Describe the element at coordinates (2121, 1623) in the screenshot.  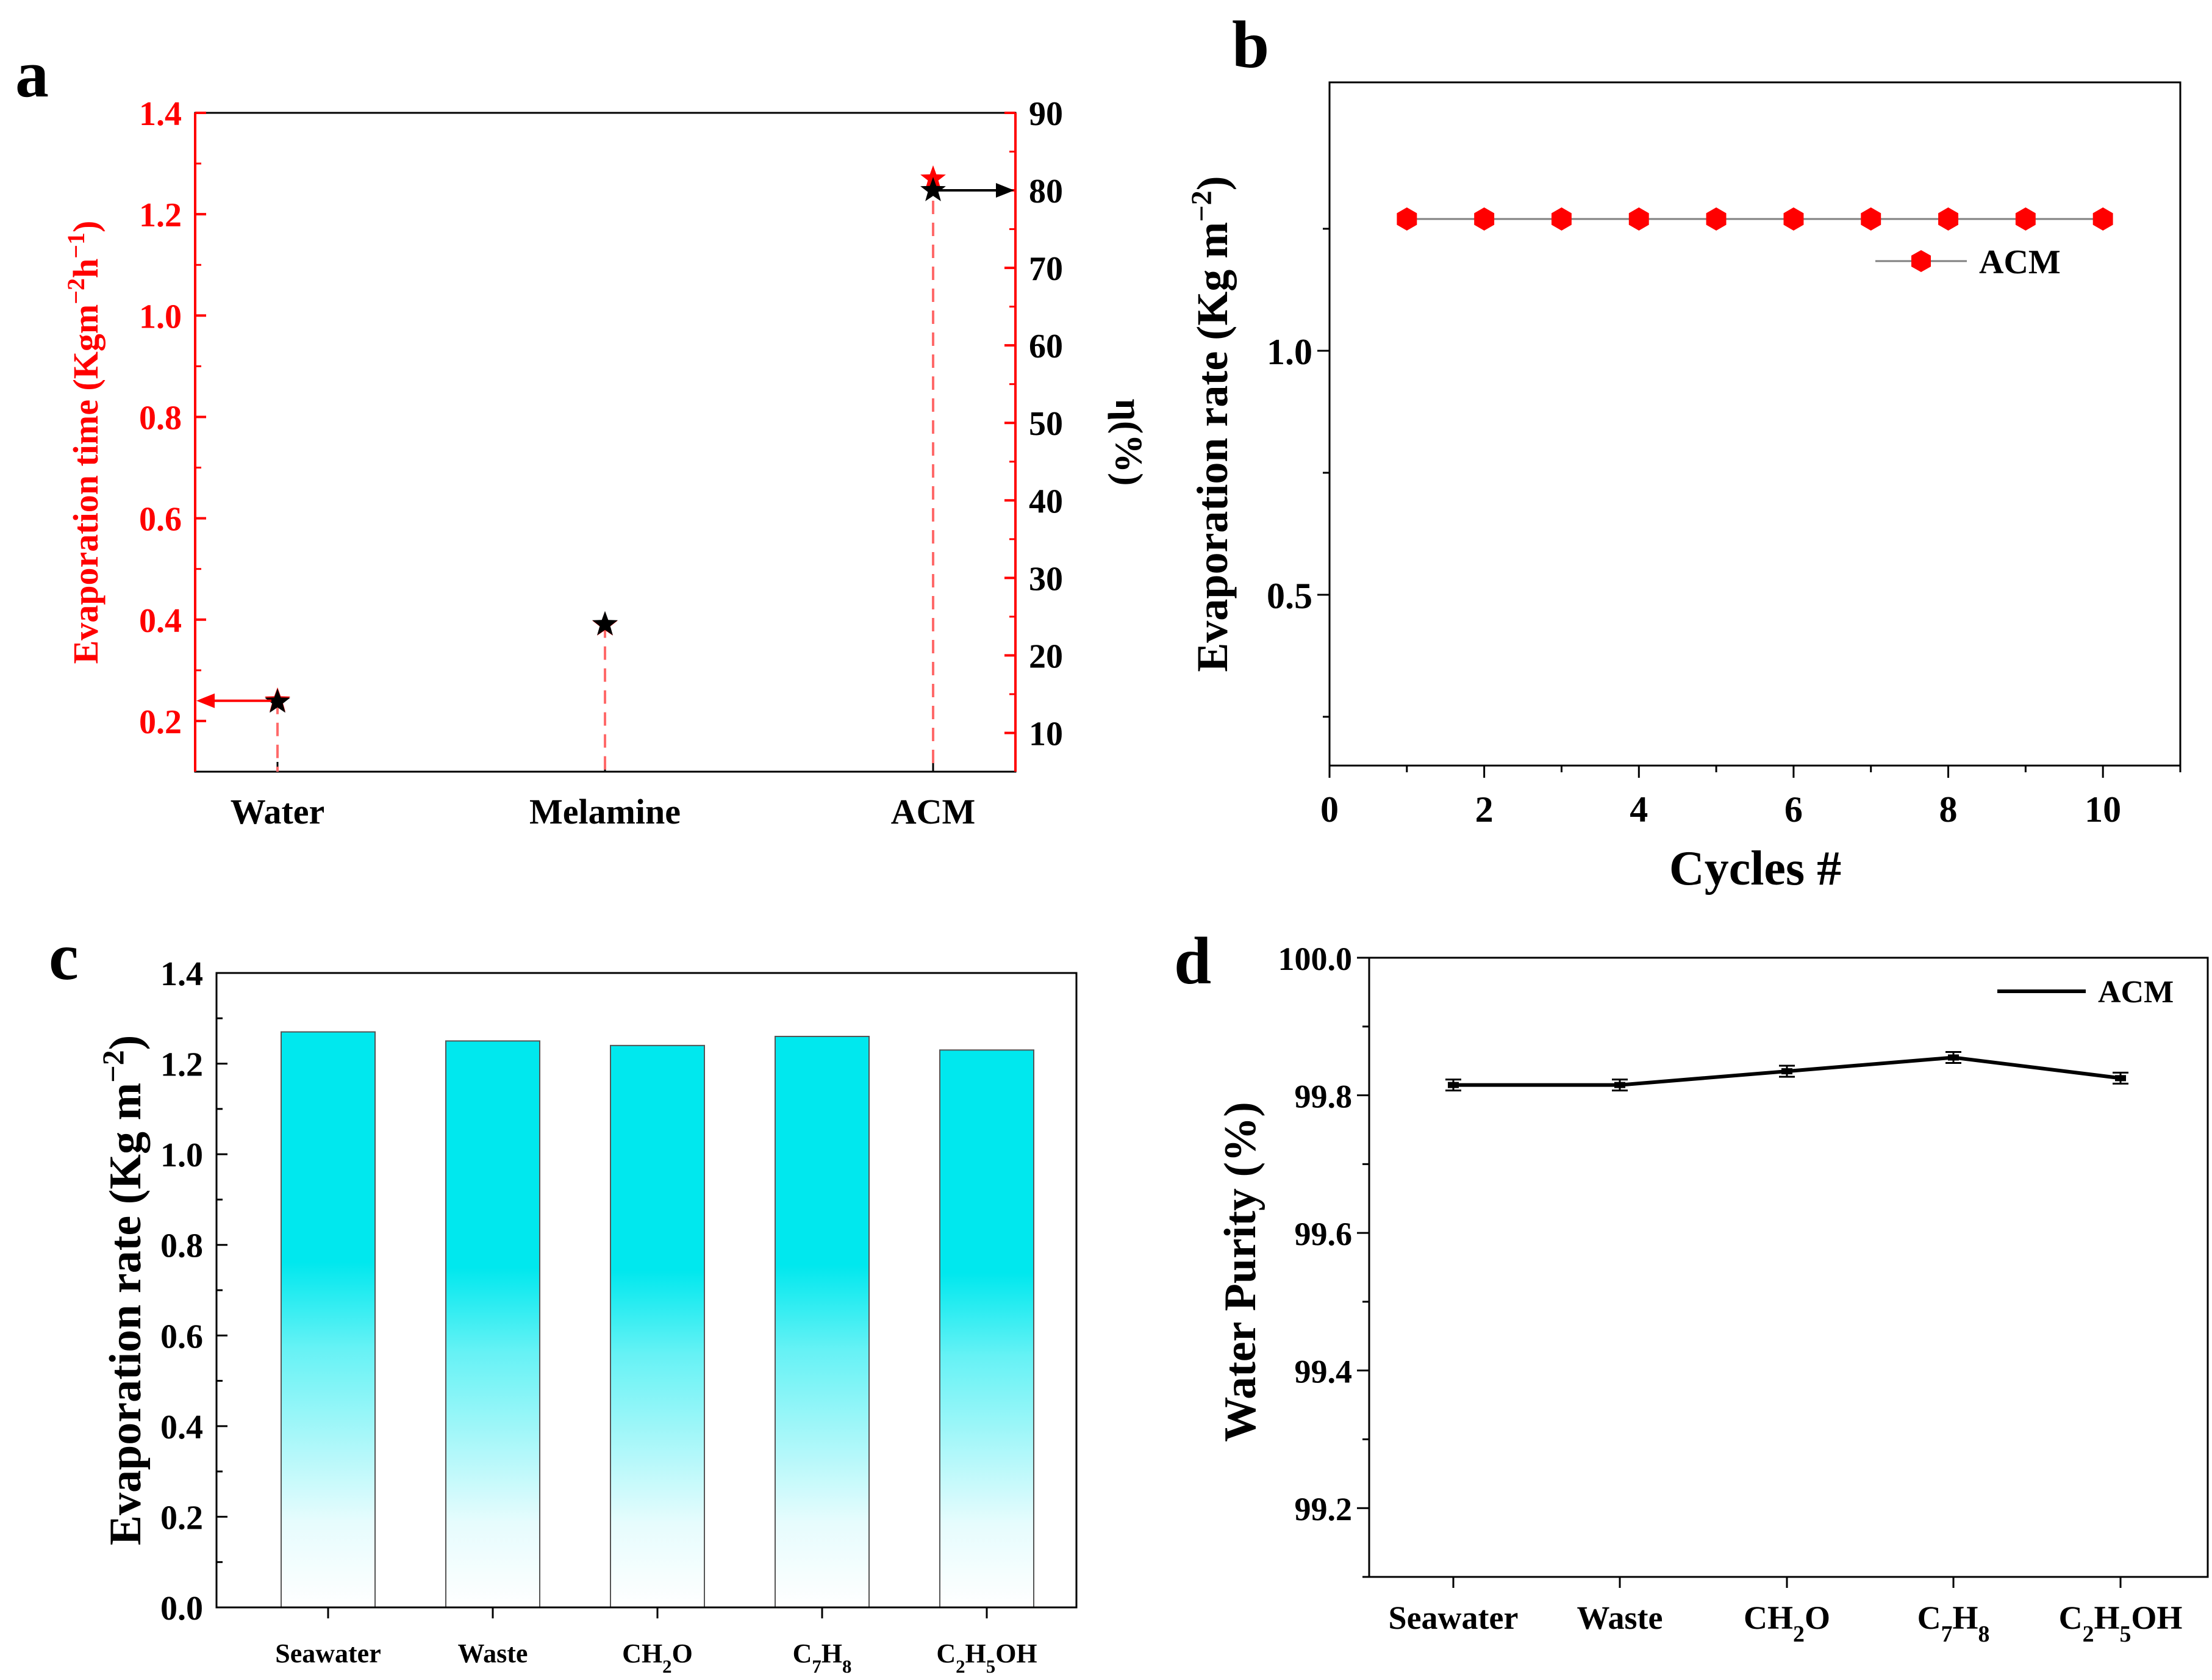
I see `panel-d-xtick-label: C2H5OH` at that location.